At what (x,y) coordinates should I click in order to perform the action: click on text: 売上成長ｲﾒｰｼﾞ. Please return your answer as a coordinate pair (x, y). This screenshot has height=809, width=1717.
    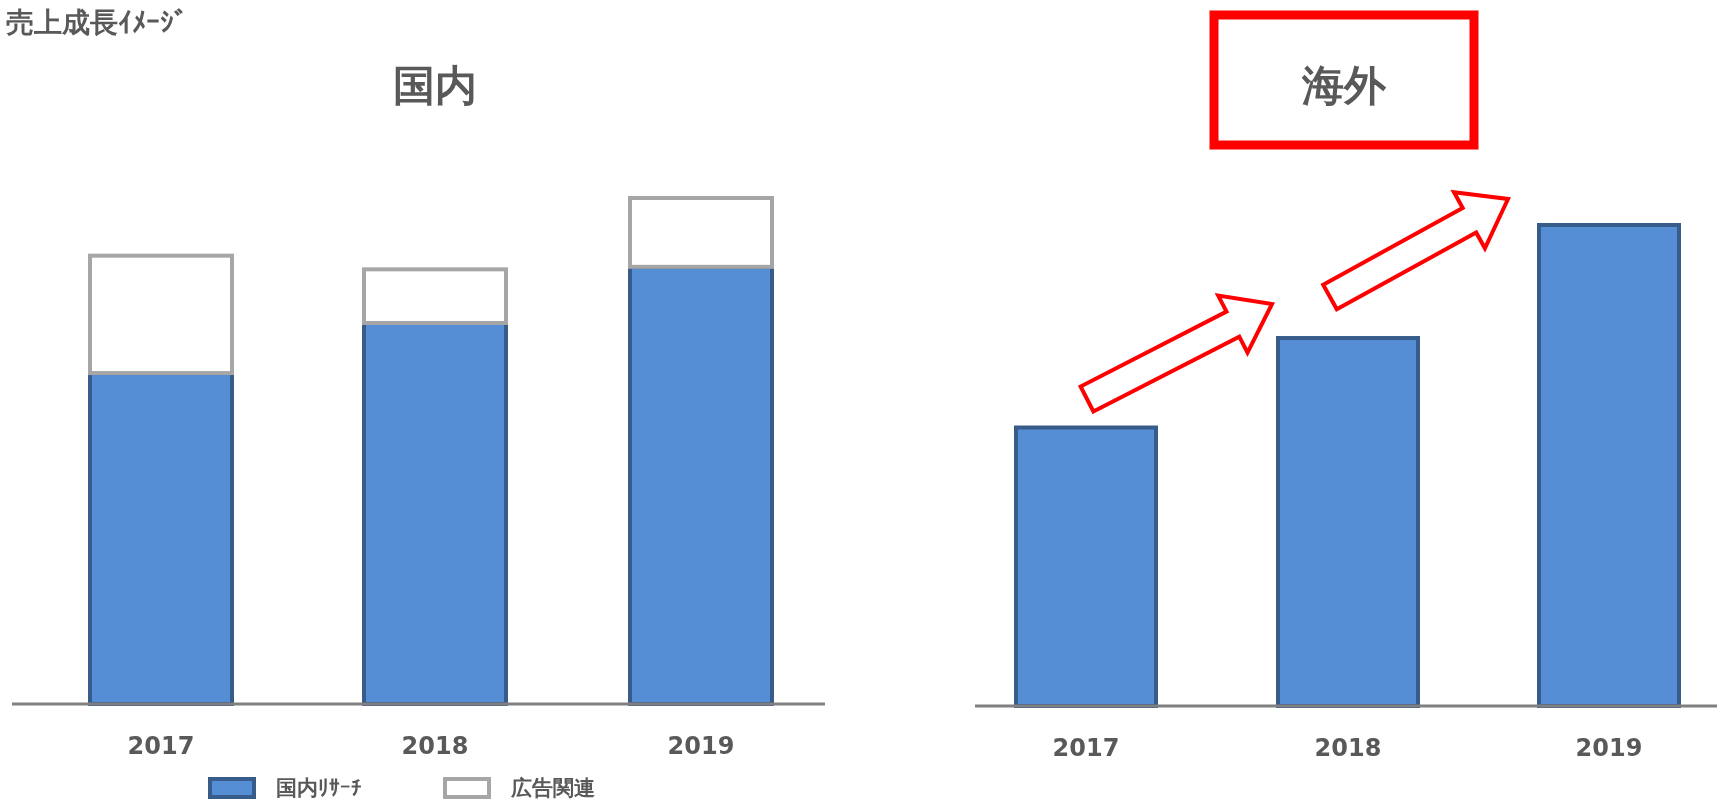
    Looking at the image, I should click on (97, 22).